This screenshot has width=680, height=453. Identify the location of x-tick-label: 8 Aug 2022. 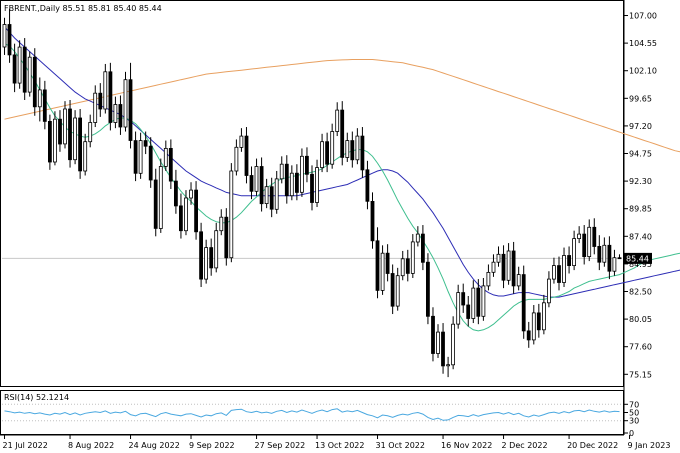
(91, 445).